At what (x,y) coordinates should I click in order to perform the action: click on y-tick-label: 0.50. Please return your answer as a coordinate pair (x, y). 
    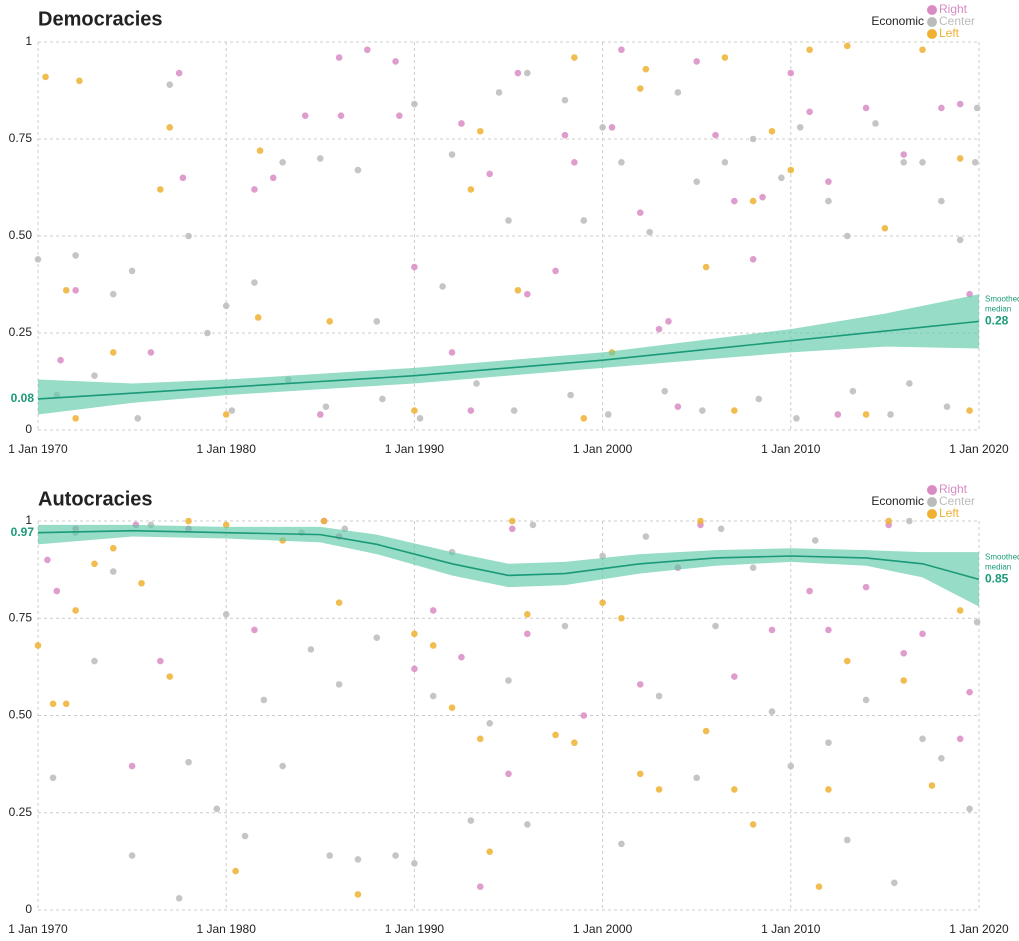
    Looking at the image, I should click on (21, 715).